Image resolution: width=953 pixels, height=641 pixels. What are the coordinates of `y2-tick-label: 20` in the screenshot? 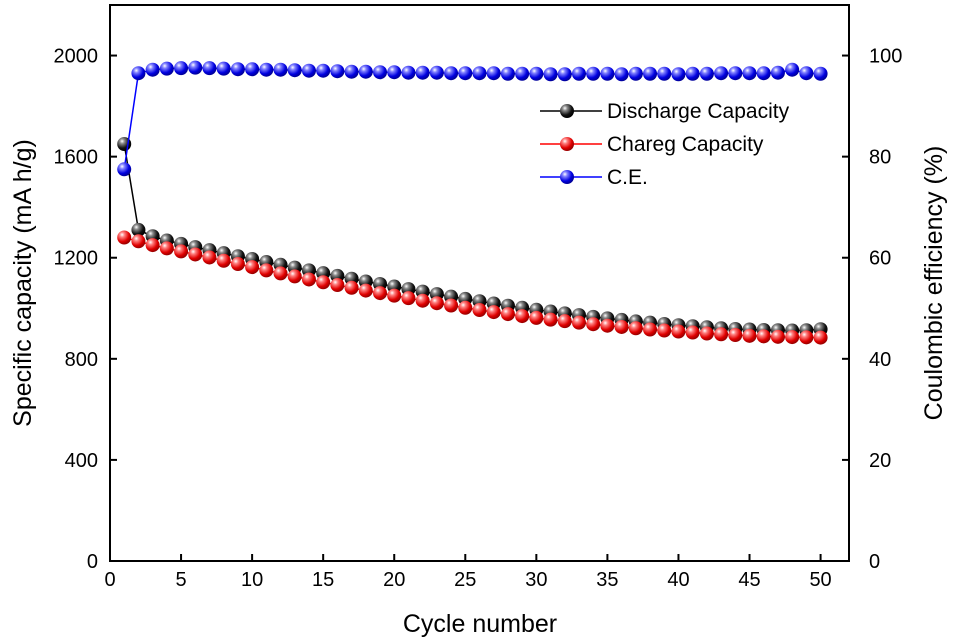 It's located at (880, 461).